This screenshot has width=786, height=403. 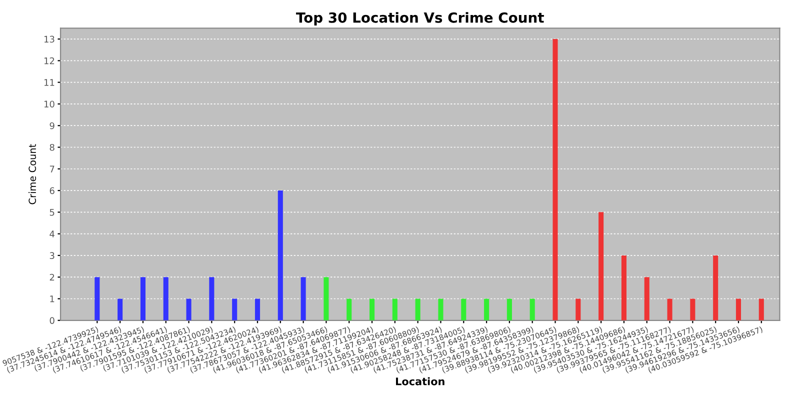 What do you see at coordinates (49, 104) in the screenshot?
I see `y-tick-label: 10` at bounding box center [49, 104].